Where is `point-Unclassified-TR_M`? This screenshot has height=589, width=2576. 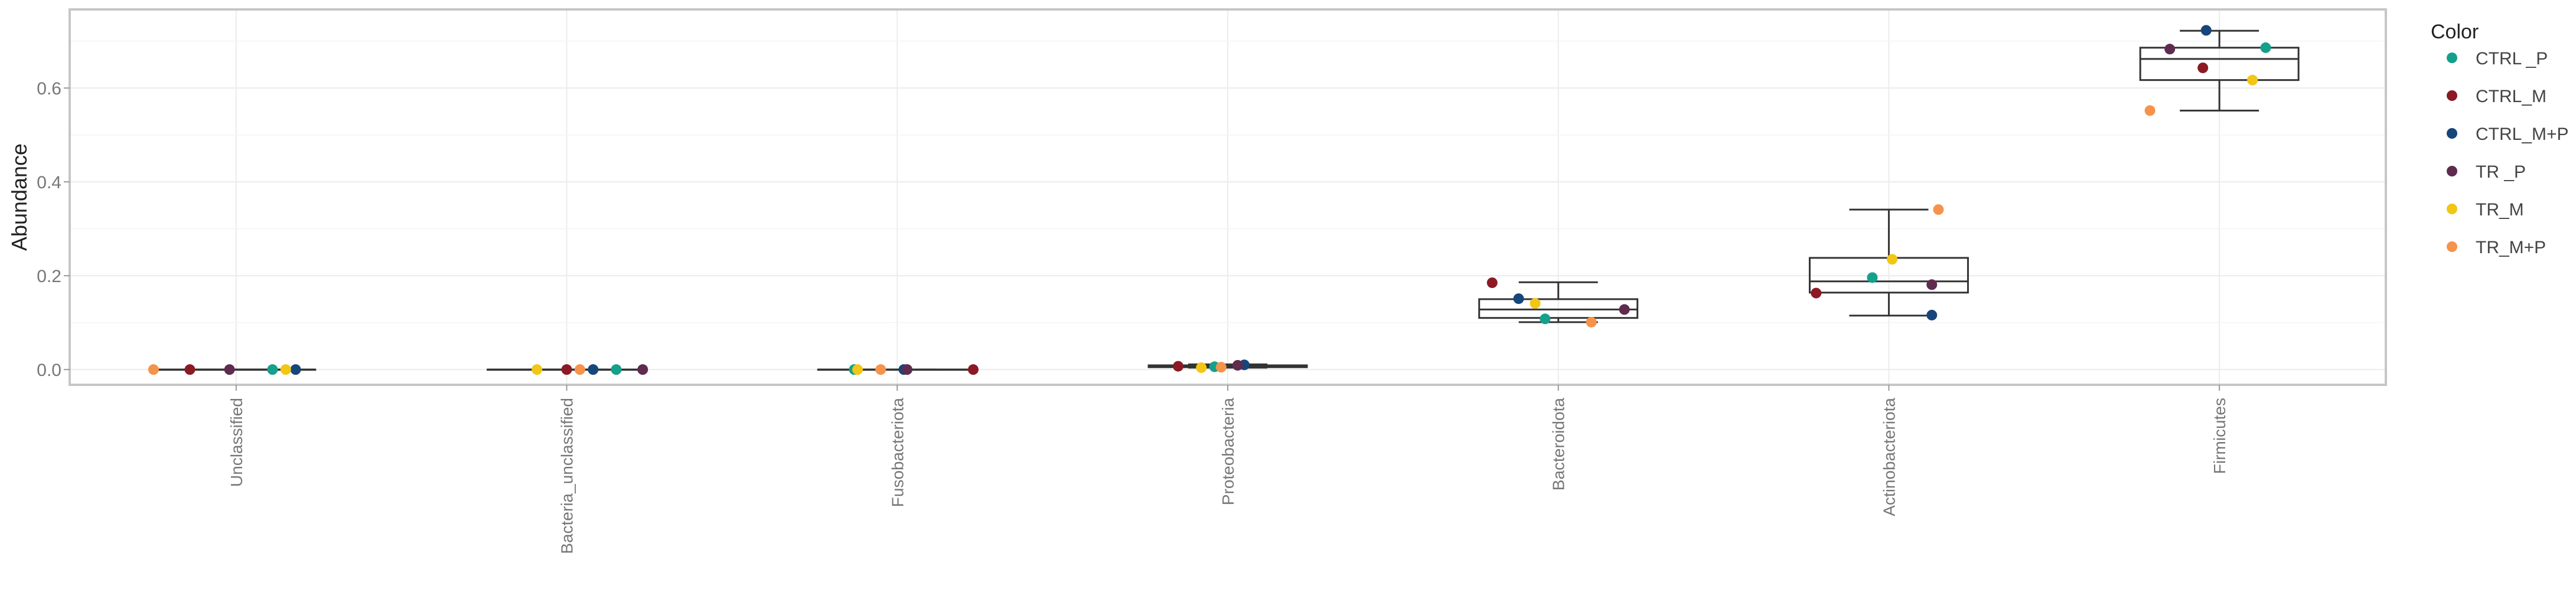
point-Unclassified-TR_M is located at coordinates (286, 369).